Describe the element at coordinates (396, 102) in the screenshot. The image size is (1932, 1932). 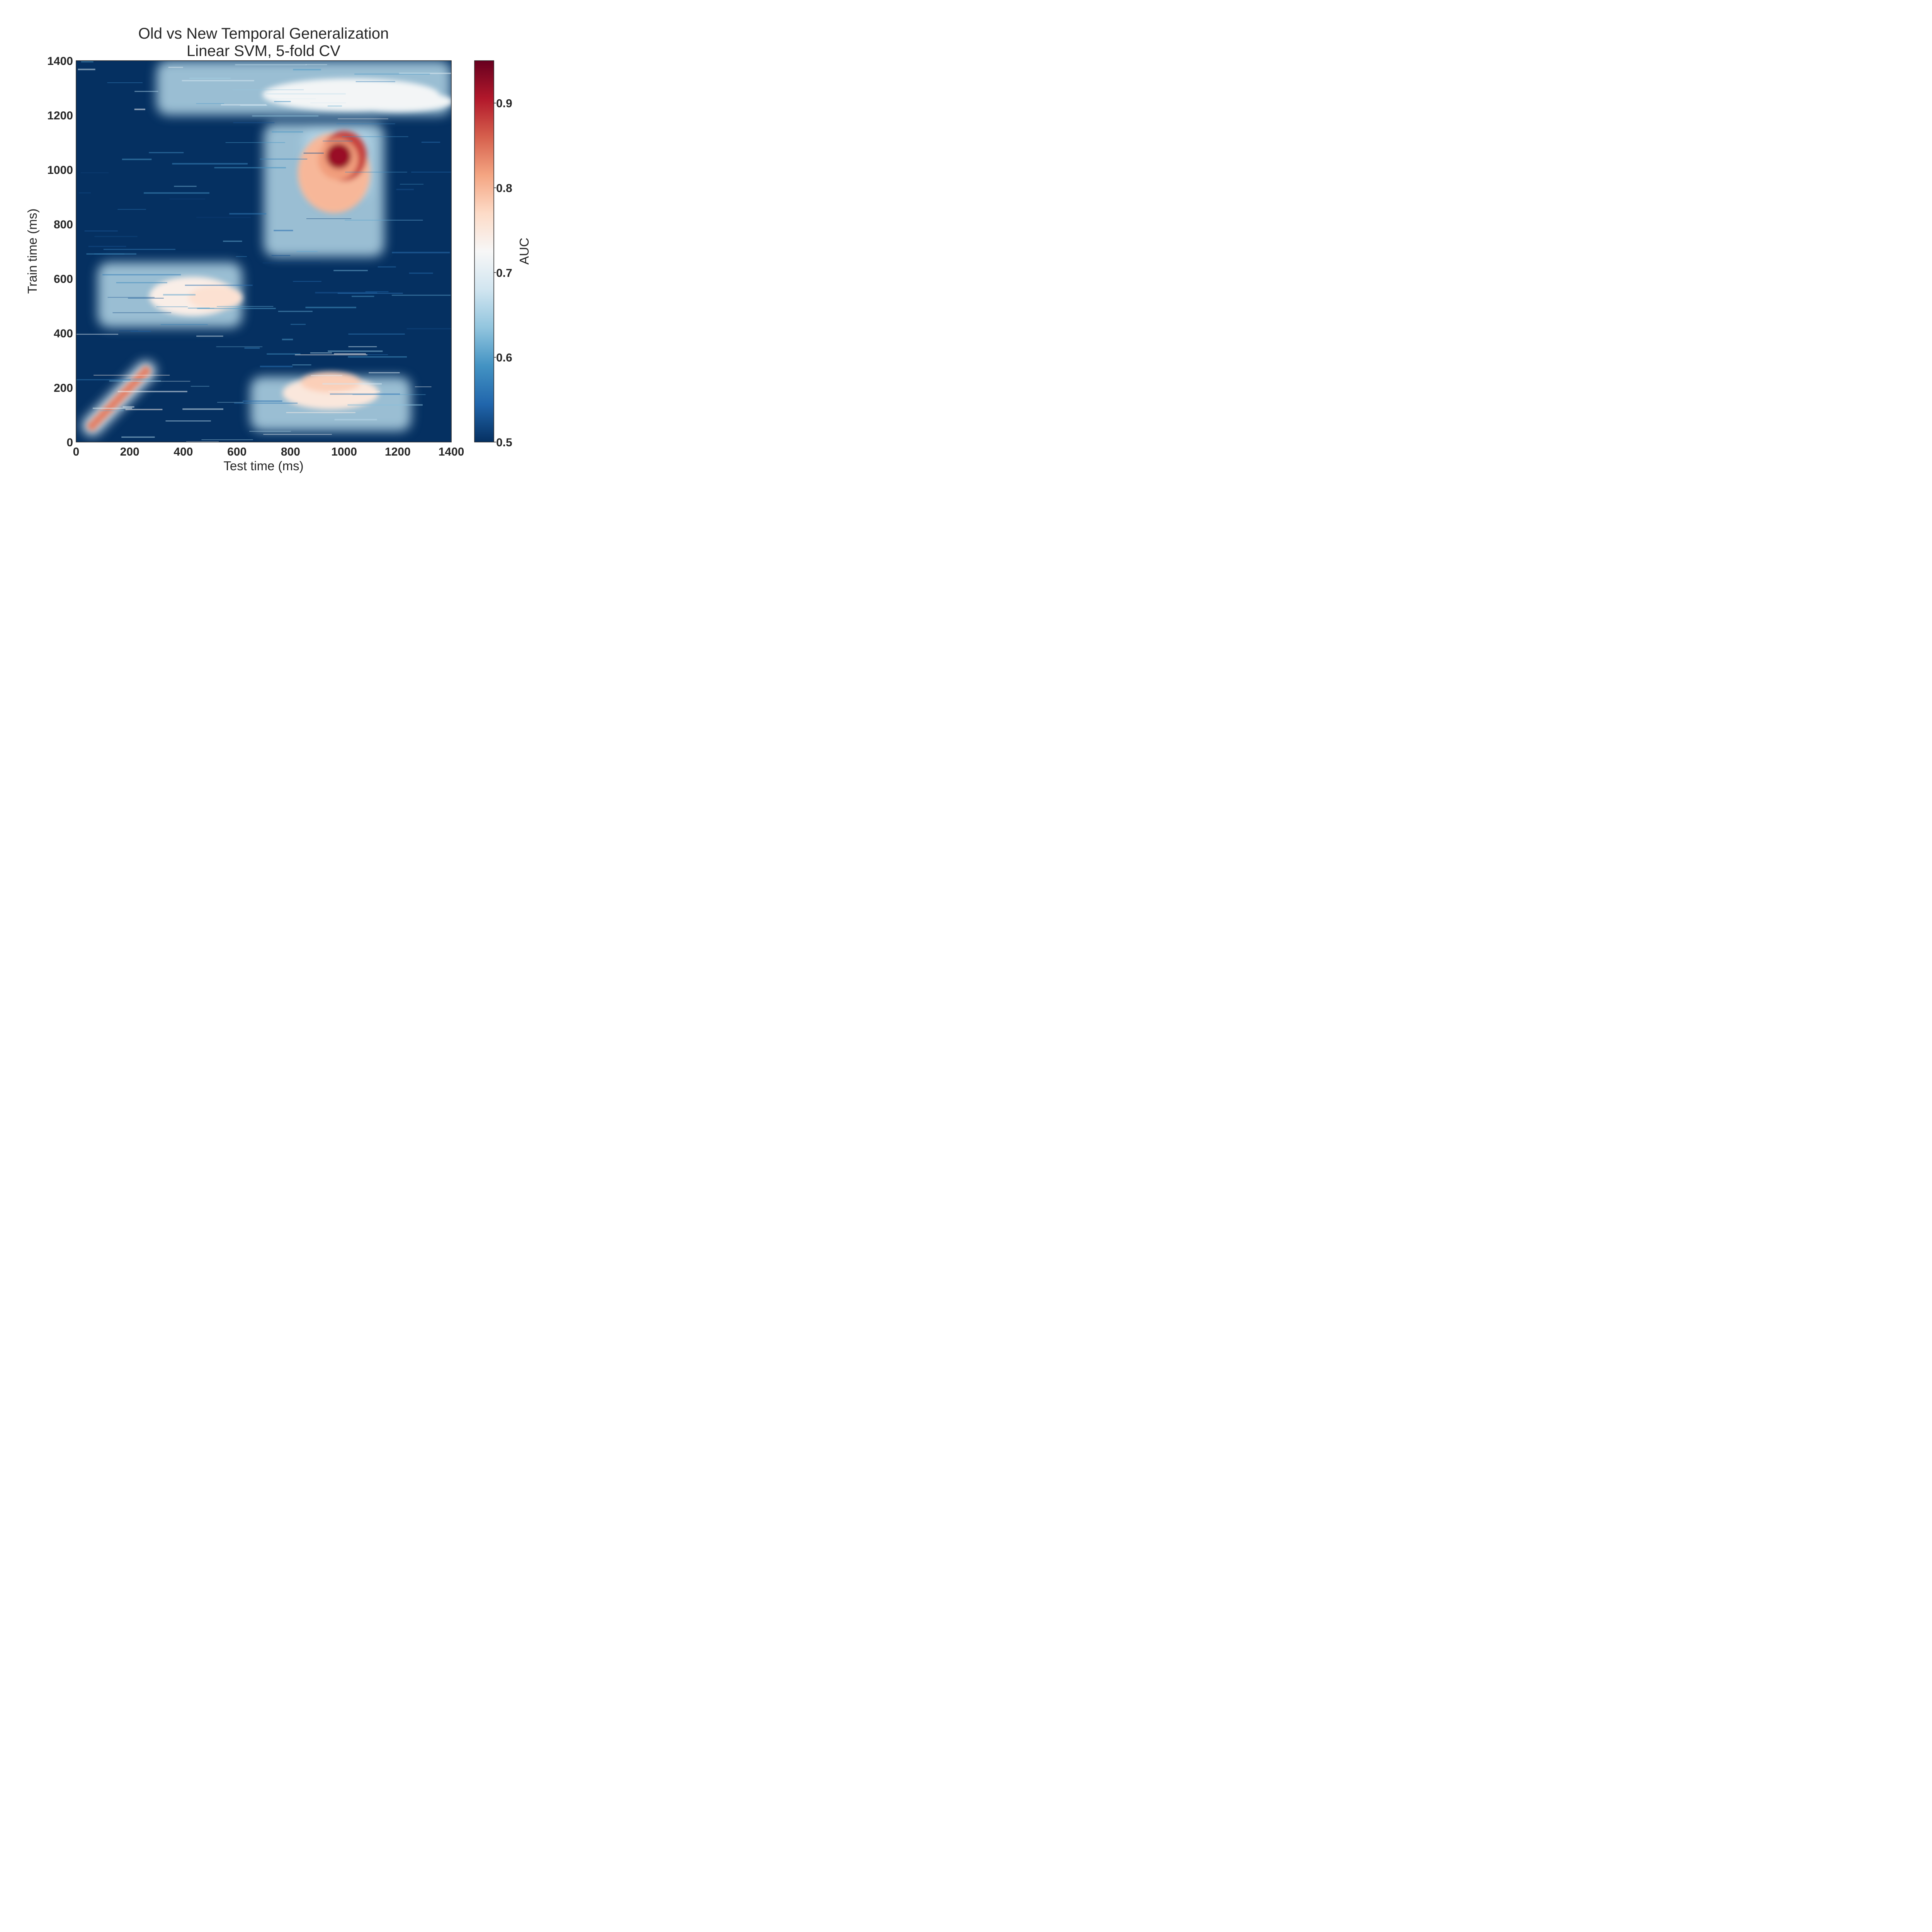
I see `region-late-train-band-peak` at that location.